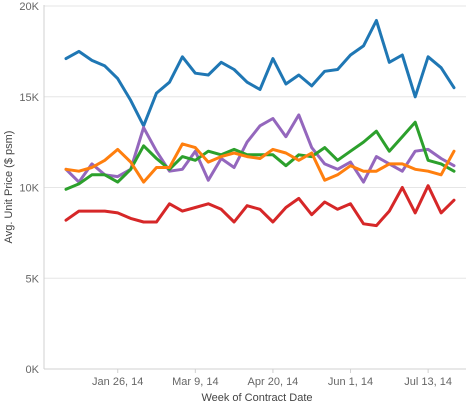 Image resolution: width=475 pixels, height=408 pixels. I want to click on y-tick-label: 0K, so click(33, 370).